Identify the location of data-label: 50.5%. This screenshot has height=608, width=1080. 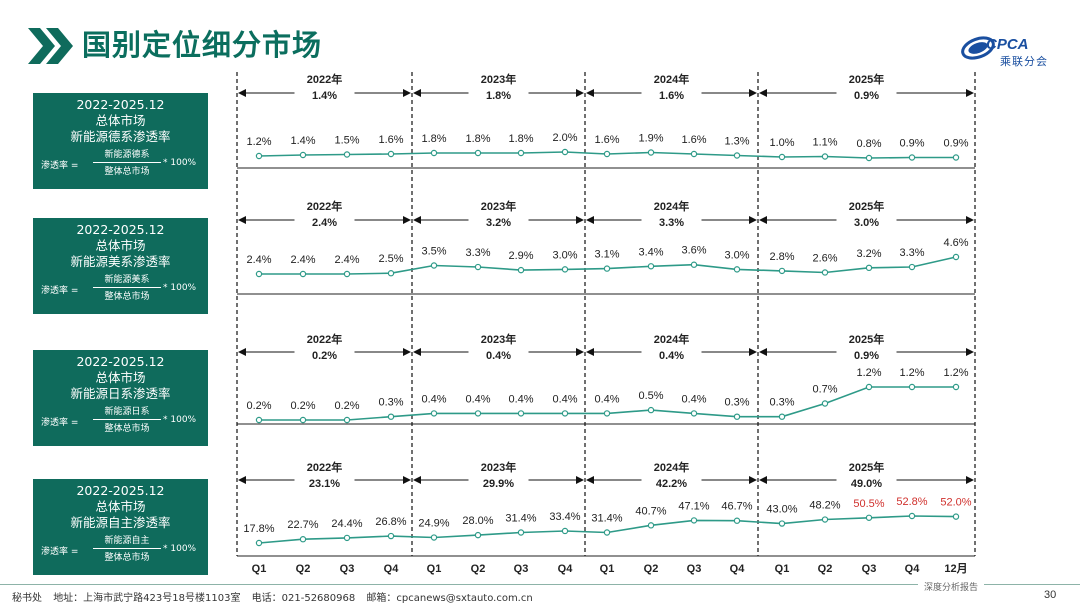
(868, 504).